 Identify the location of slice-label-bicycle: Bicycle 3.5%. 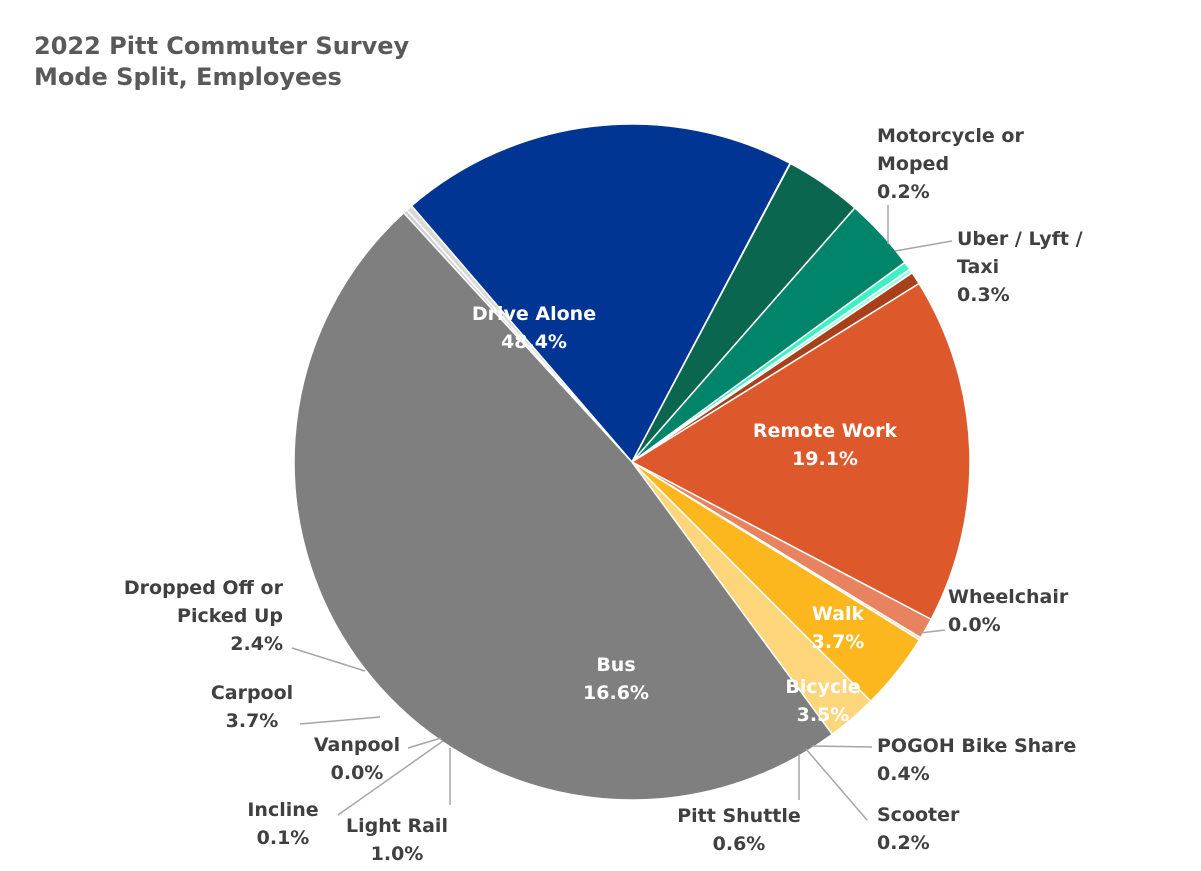
(822, 701).